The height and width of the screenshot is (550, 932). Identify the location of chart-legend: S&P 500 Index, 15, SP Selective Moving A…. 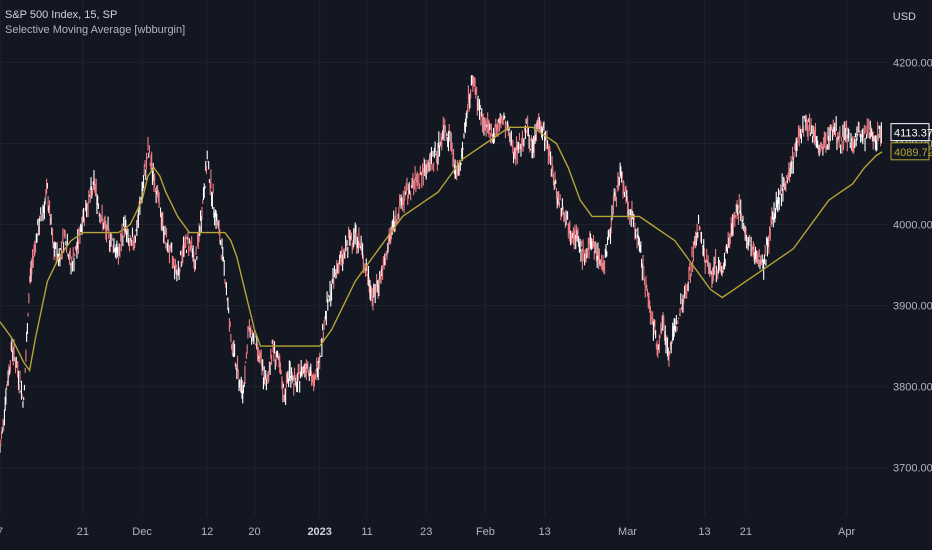
(95, 23).